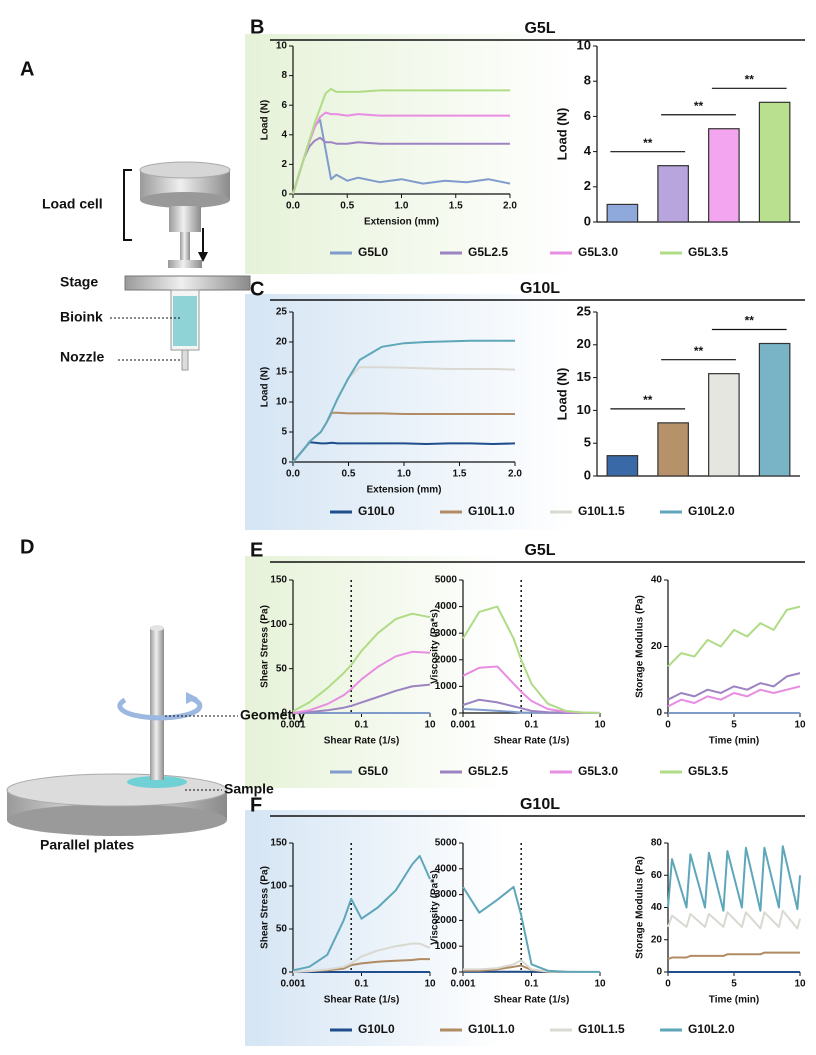  Describe the element at coordinates (257, 289) in the screenshot. I see `panel-label: C` at that location.